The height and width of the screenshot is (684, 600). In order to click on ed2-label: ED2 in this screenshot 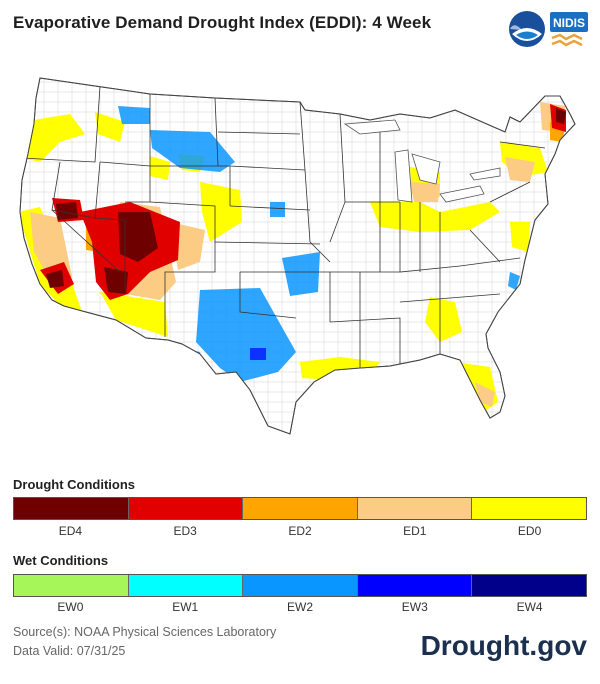, I will do `click(300, 531)`.